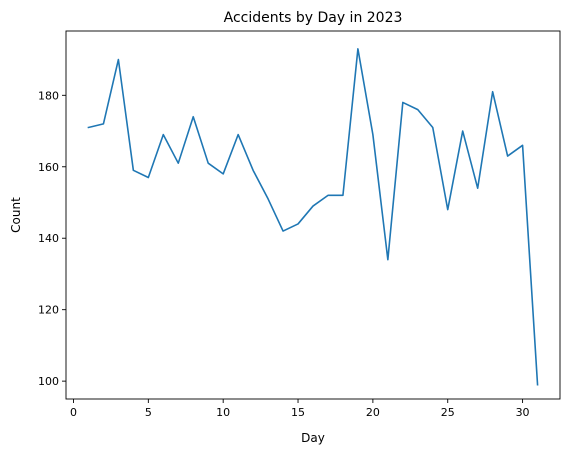 The width and height of the screenshot is (571, 459). What do you see at coordinates (223, 412) in the screenshot?
I see `x-tick-label: 10` at bounding box center [223, 412].